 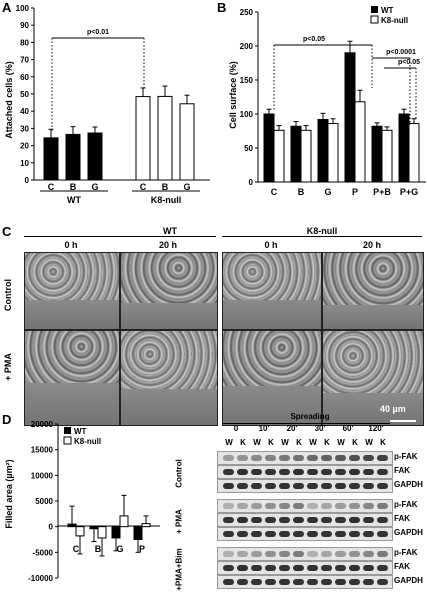 What do you see at coordinates (409, 192) in the screenshot?
I see `chart-b-xlabel-5: P+G` at bounding box center [409, 192].